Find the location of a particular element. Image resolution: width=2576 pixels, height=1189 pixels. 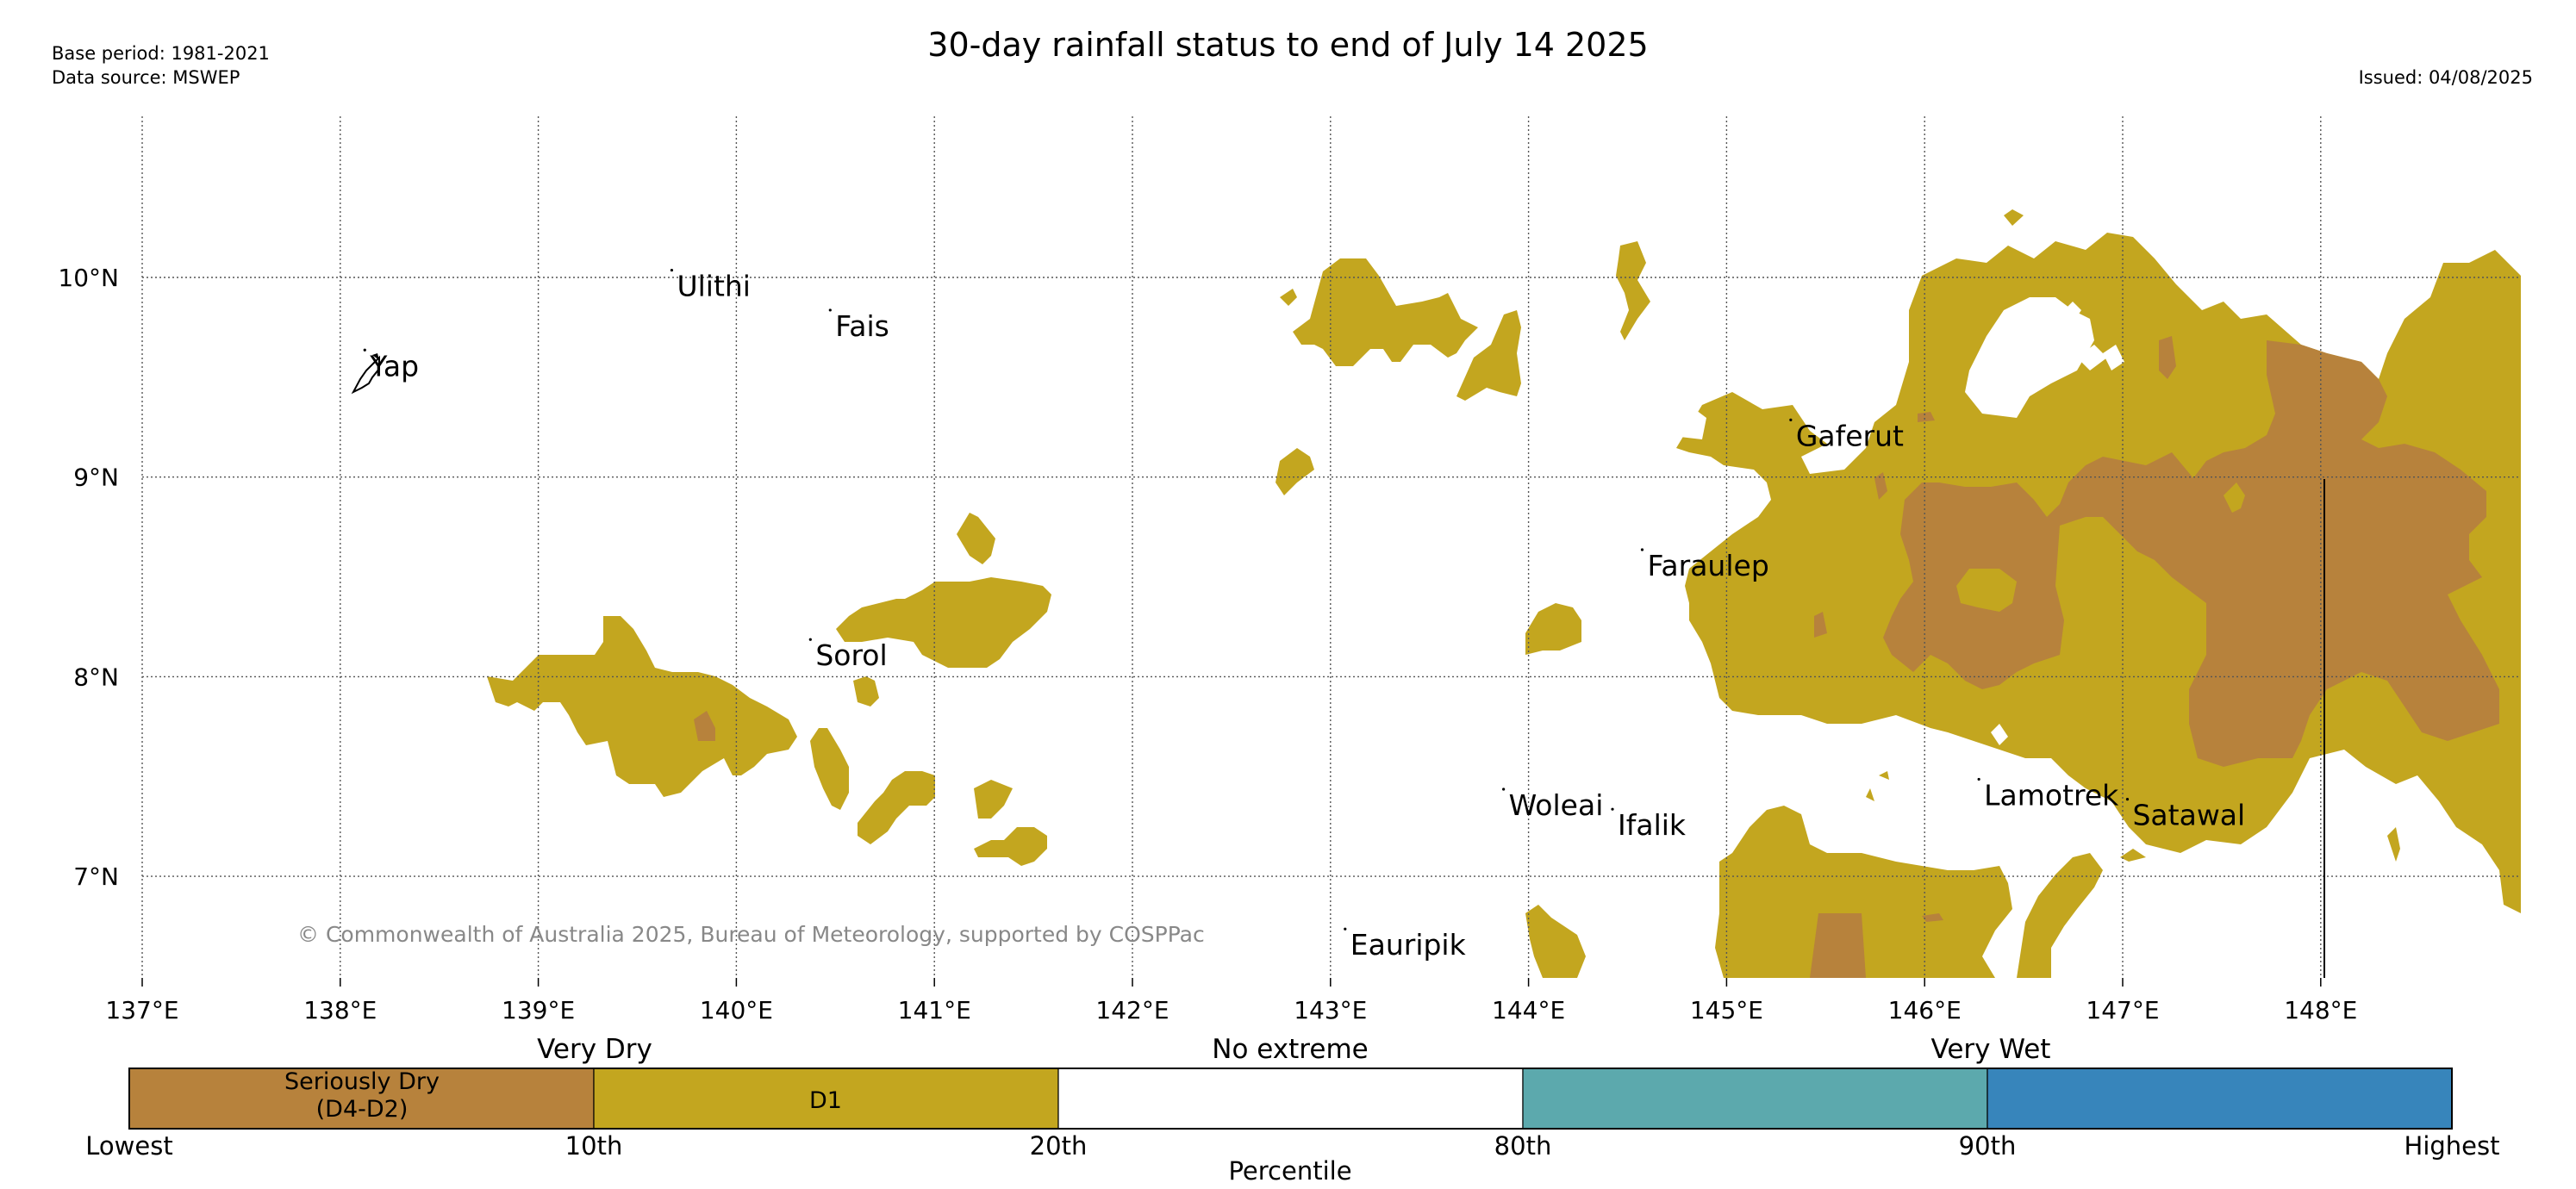

lat-tick-label: 9°N is located at coordinates (96, 478).